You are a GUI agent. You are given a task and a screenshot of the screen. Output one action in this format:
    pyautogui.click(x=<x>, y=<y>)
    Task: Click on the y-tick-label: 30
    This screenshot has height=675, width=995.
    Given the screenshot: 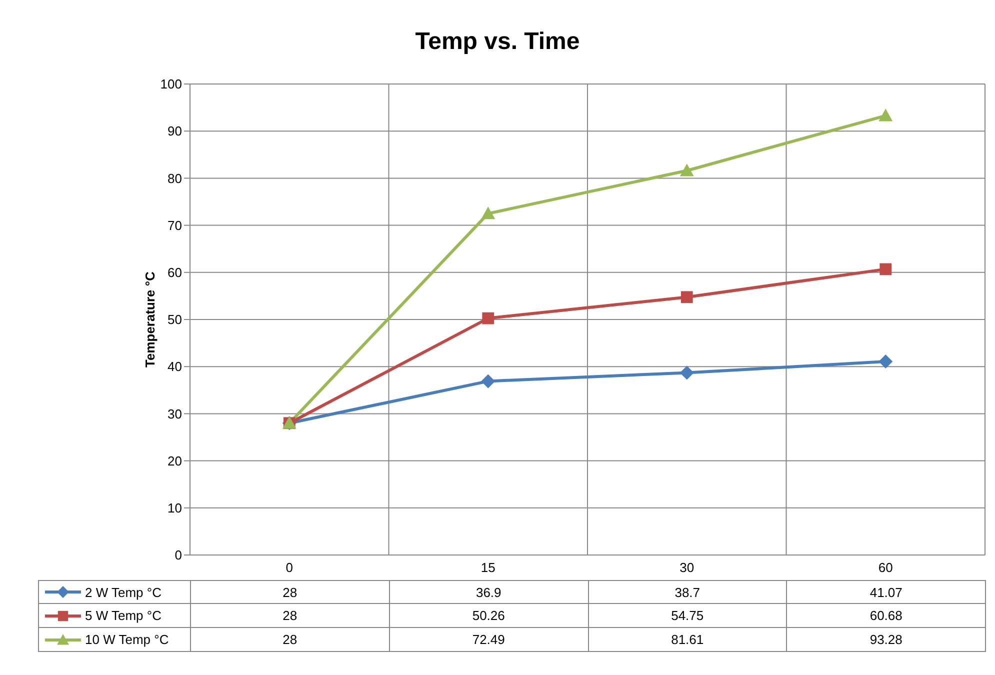 What is the action you would take?
    pyautogui.click(x=175, y=414)
    